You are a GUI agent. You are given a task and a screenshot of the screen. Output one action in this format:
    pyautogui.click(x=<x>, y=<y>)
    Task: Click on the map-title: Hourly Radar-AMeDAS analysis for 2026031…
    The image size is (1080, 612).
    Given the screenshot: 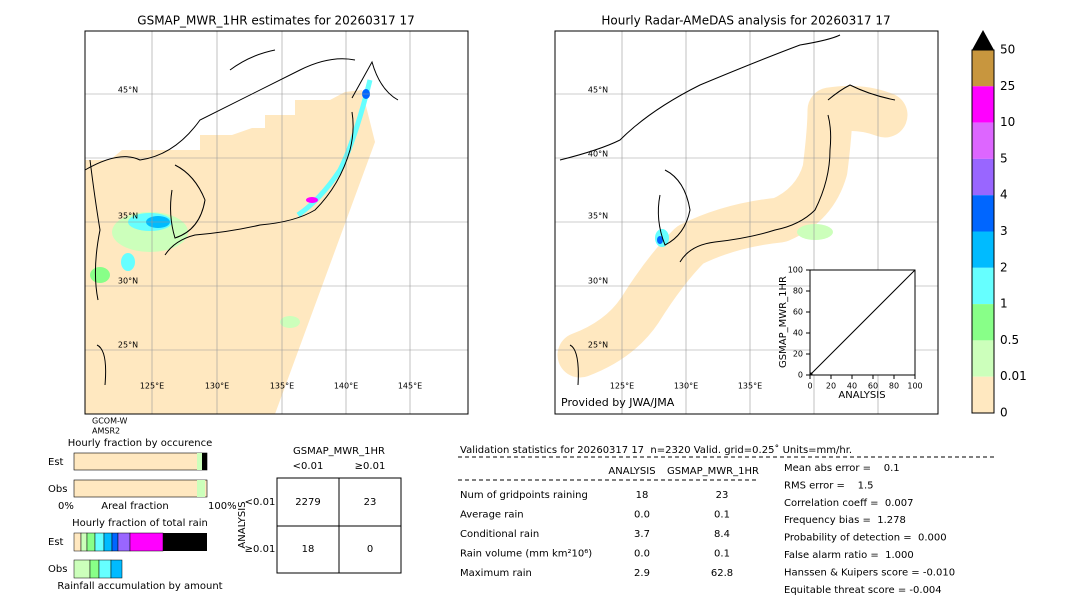 What is the action you would take?
    pyautogui.click(x=745, y=21)
    